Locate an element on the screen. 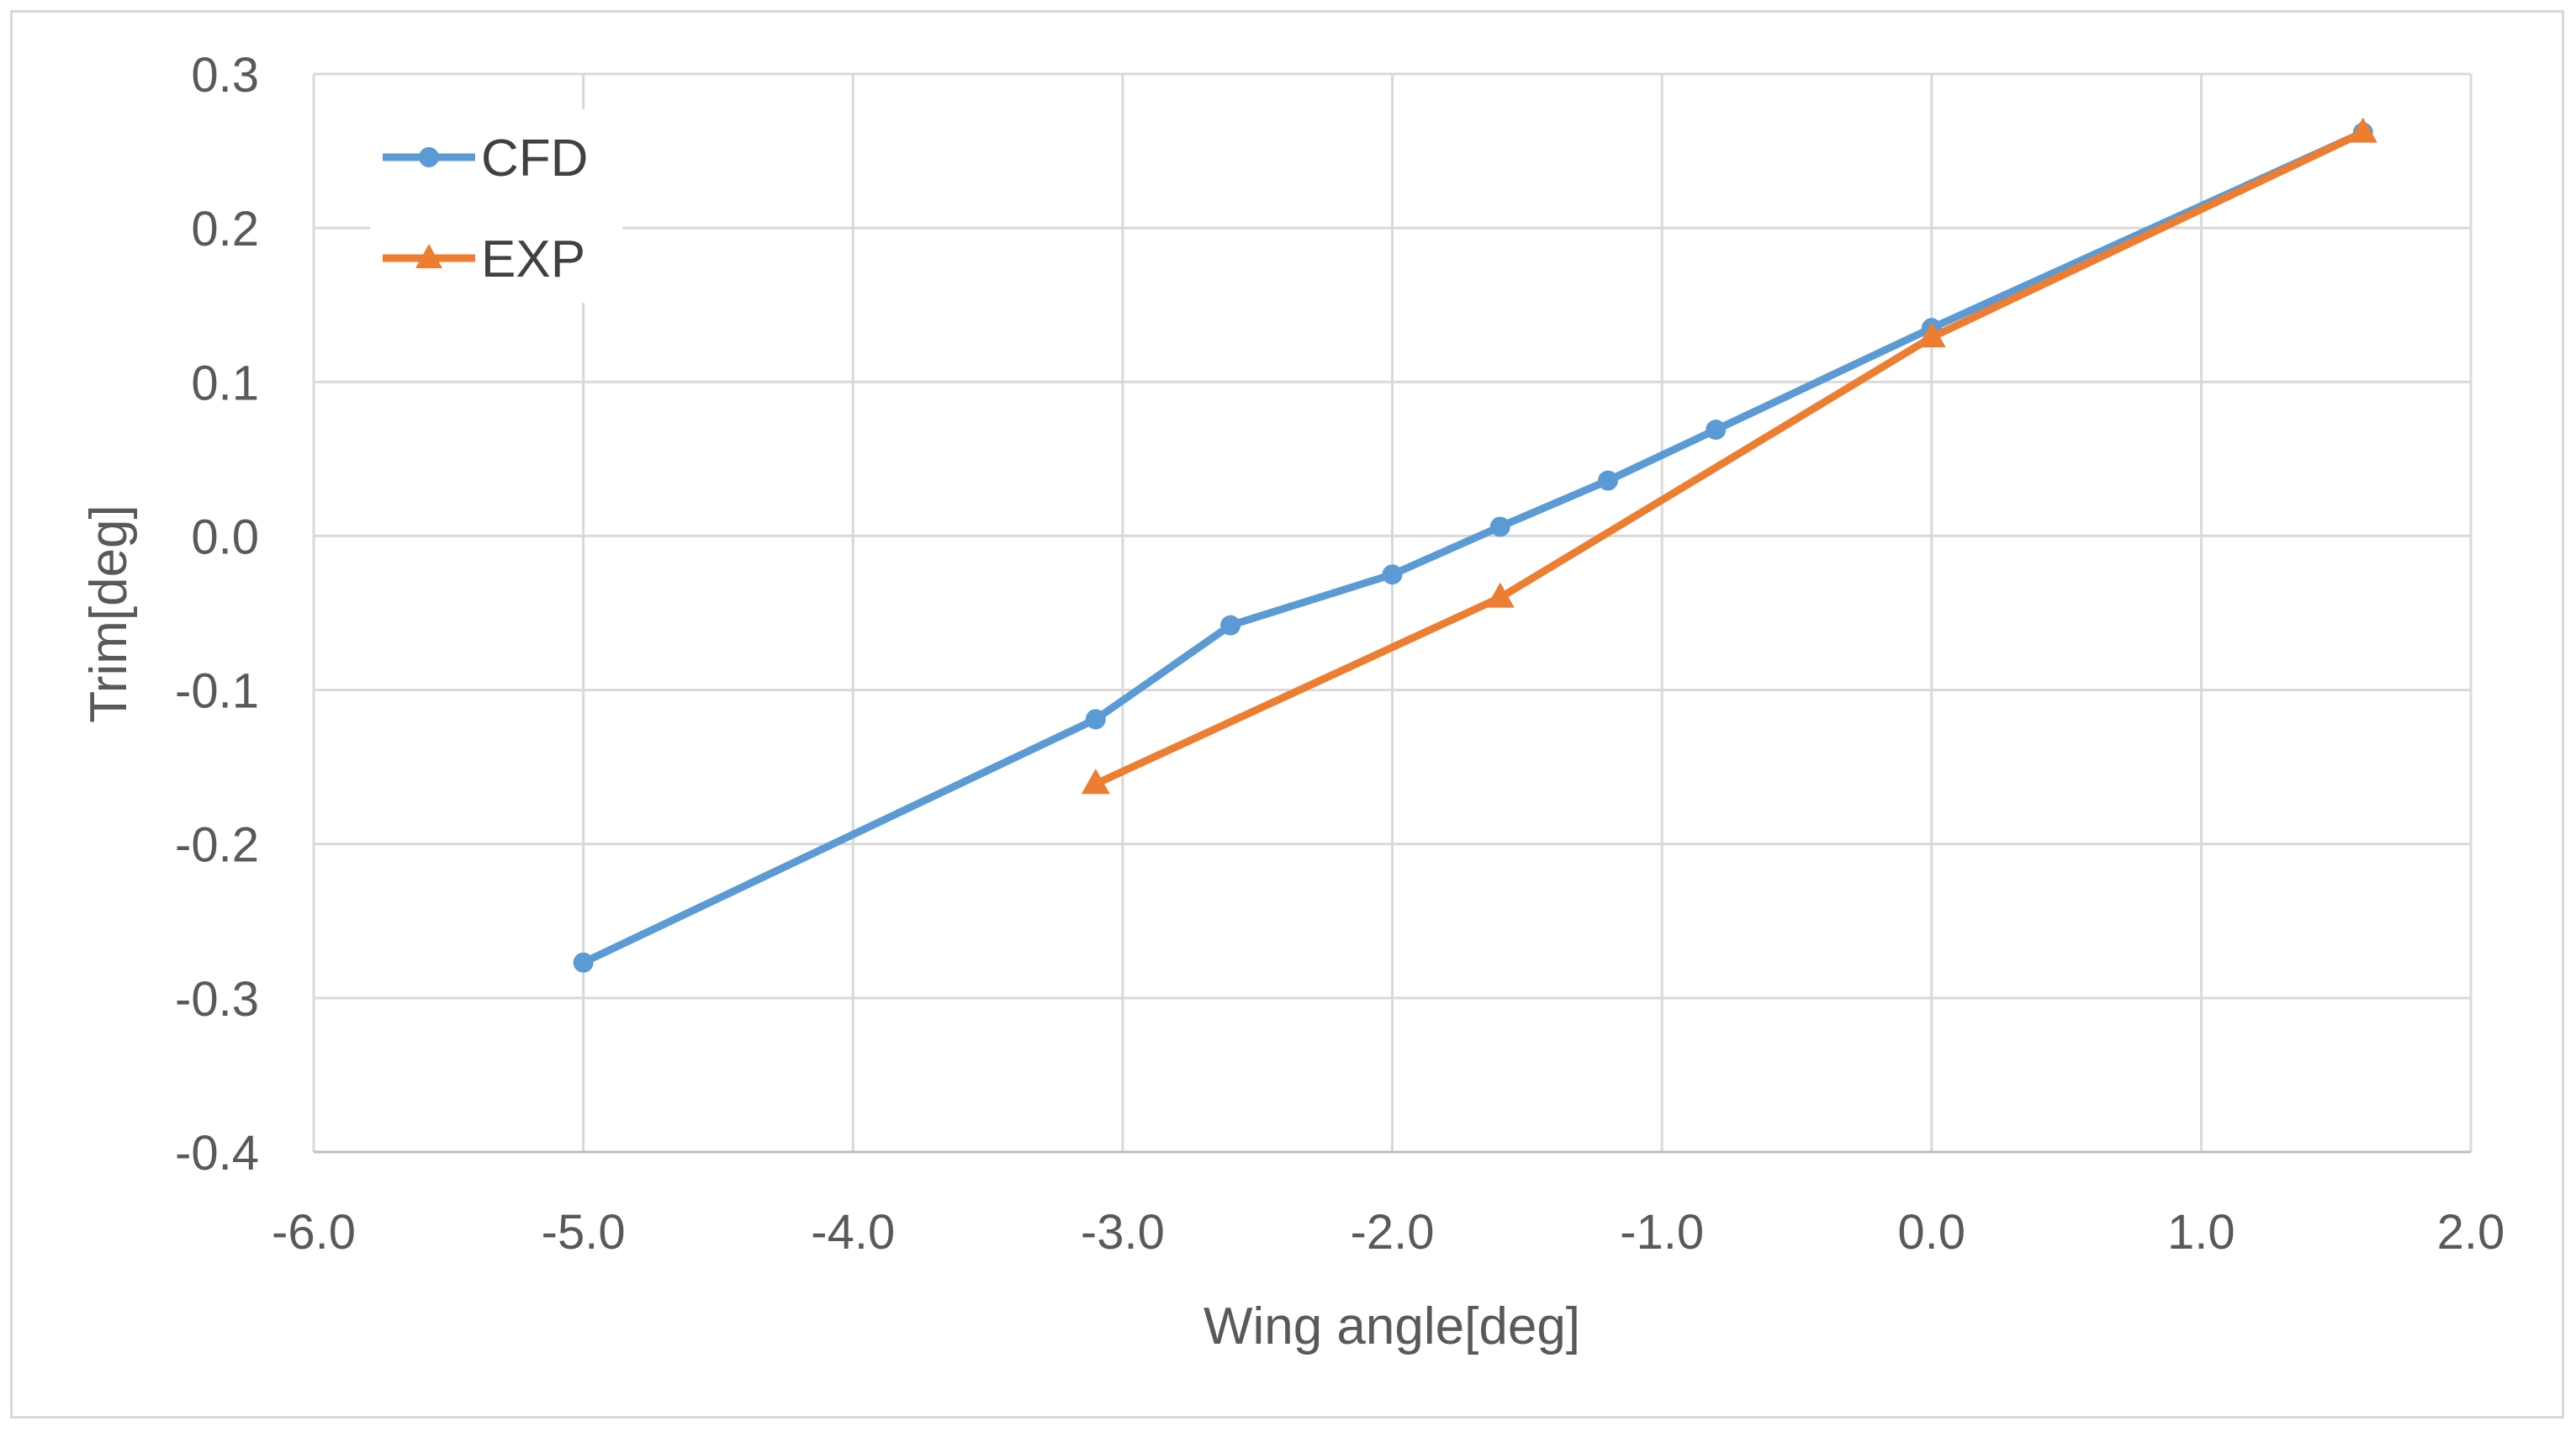  y-tick-label: -0.2 is located at coordinates (217, 845).